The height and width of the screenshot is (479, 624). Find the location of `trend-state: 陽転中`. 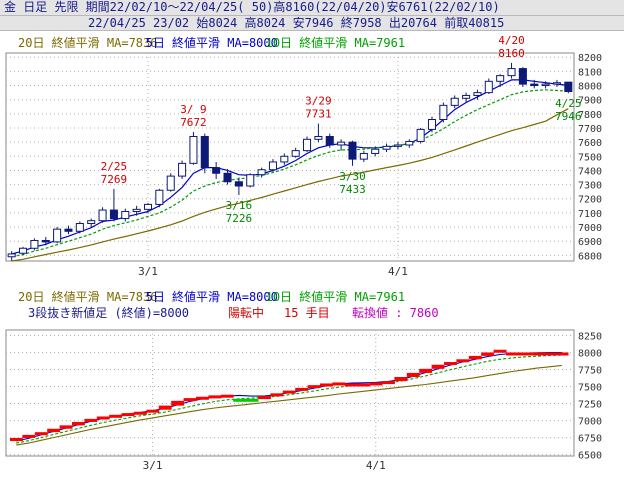

trend-state: 陽転中 is located at coordinates (246, 312).